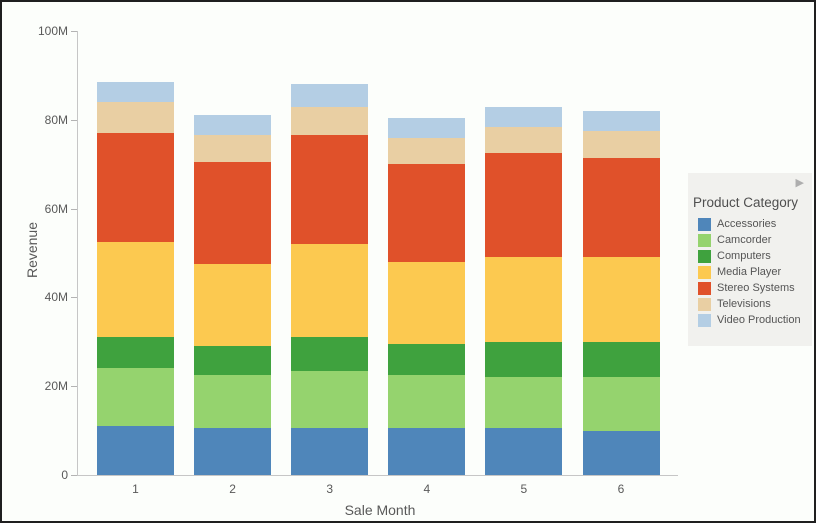  I want to click on x-tick-label: 2, so click(232, 489).